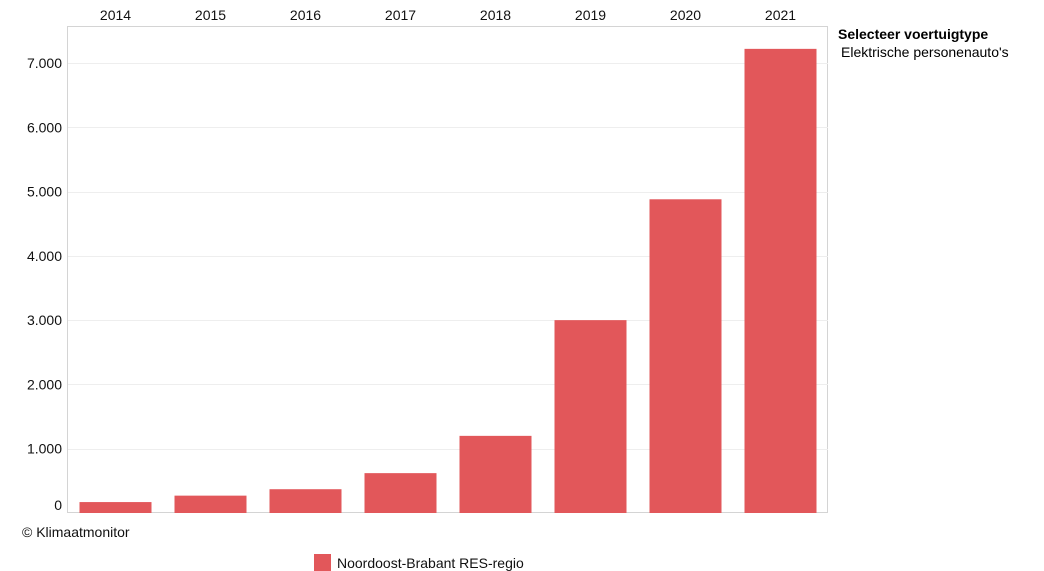 This screenshot has height=571, width=1044. I want to click on x-tick-label: 2014, so click(115, 15).